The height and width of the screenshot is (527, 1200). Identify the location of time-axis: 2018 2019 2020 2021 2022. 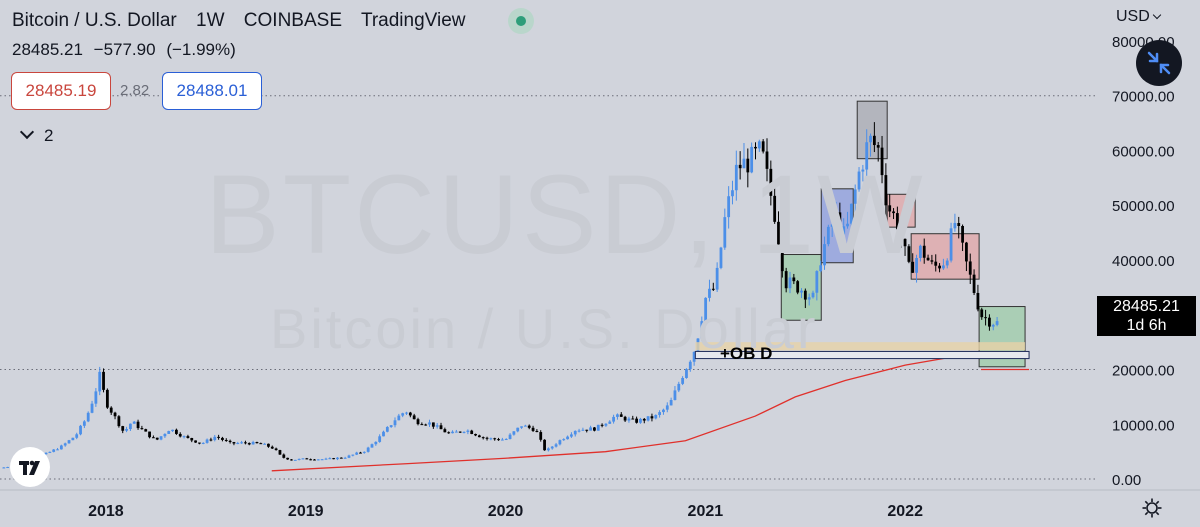
(505, 511).